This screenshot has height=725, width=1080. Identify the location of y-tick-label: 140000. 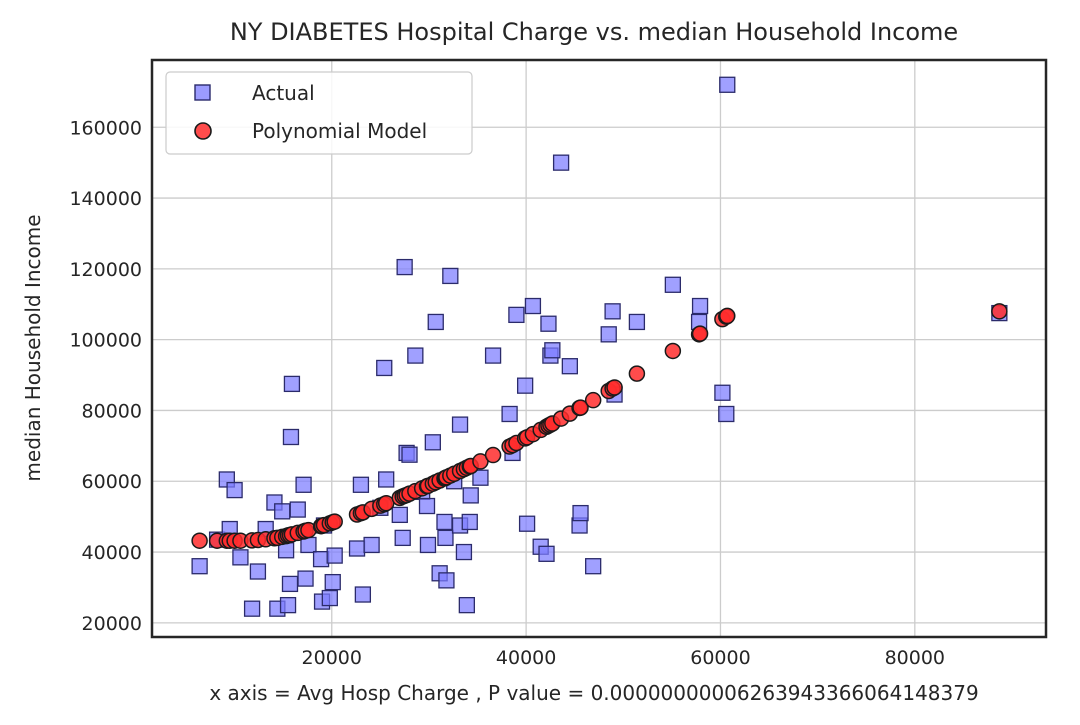
(105, 199).